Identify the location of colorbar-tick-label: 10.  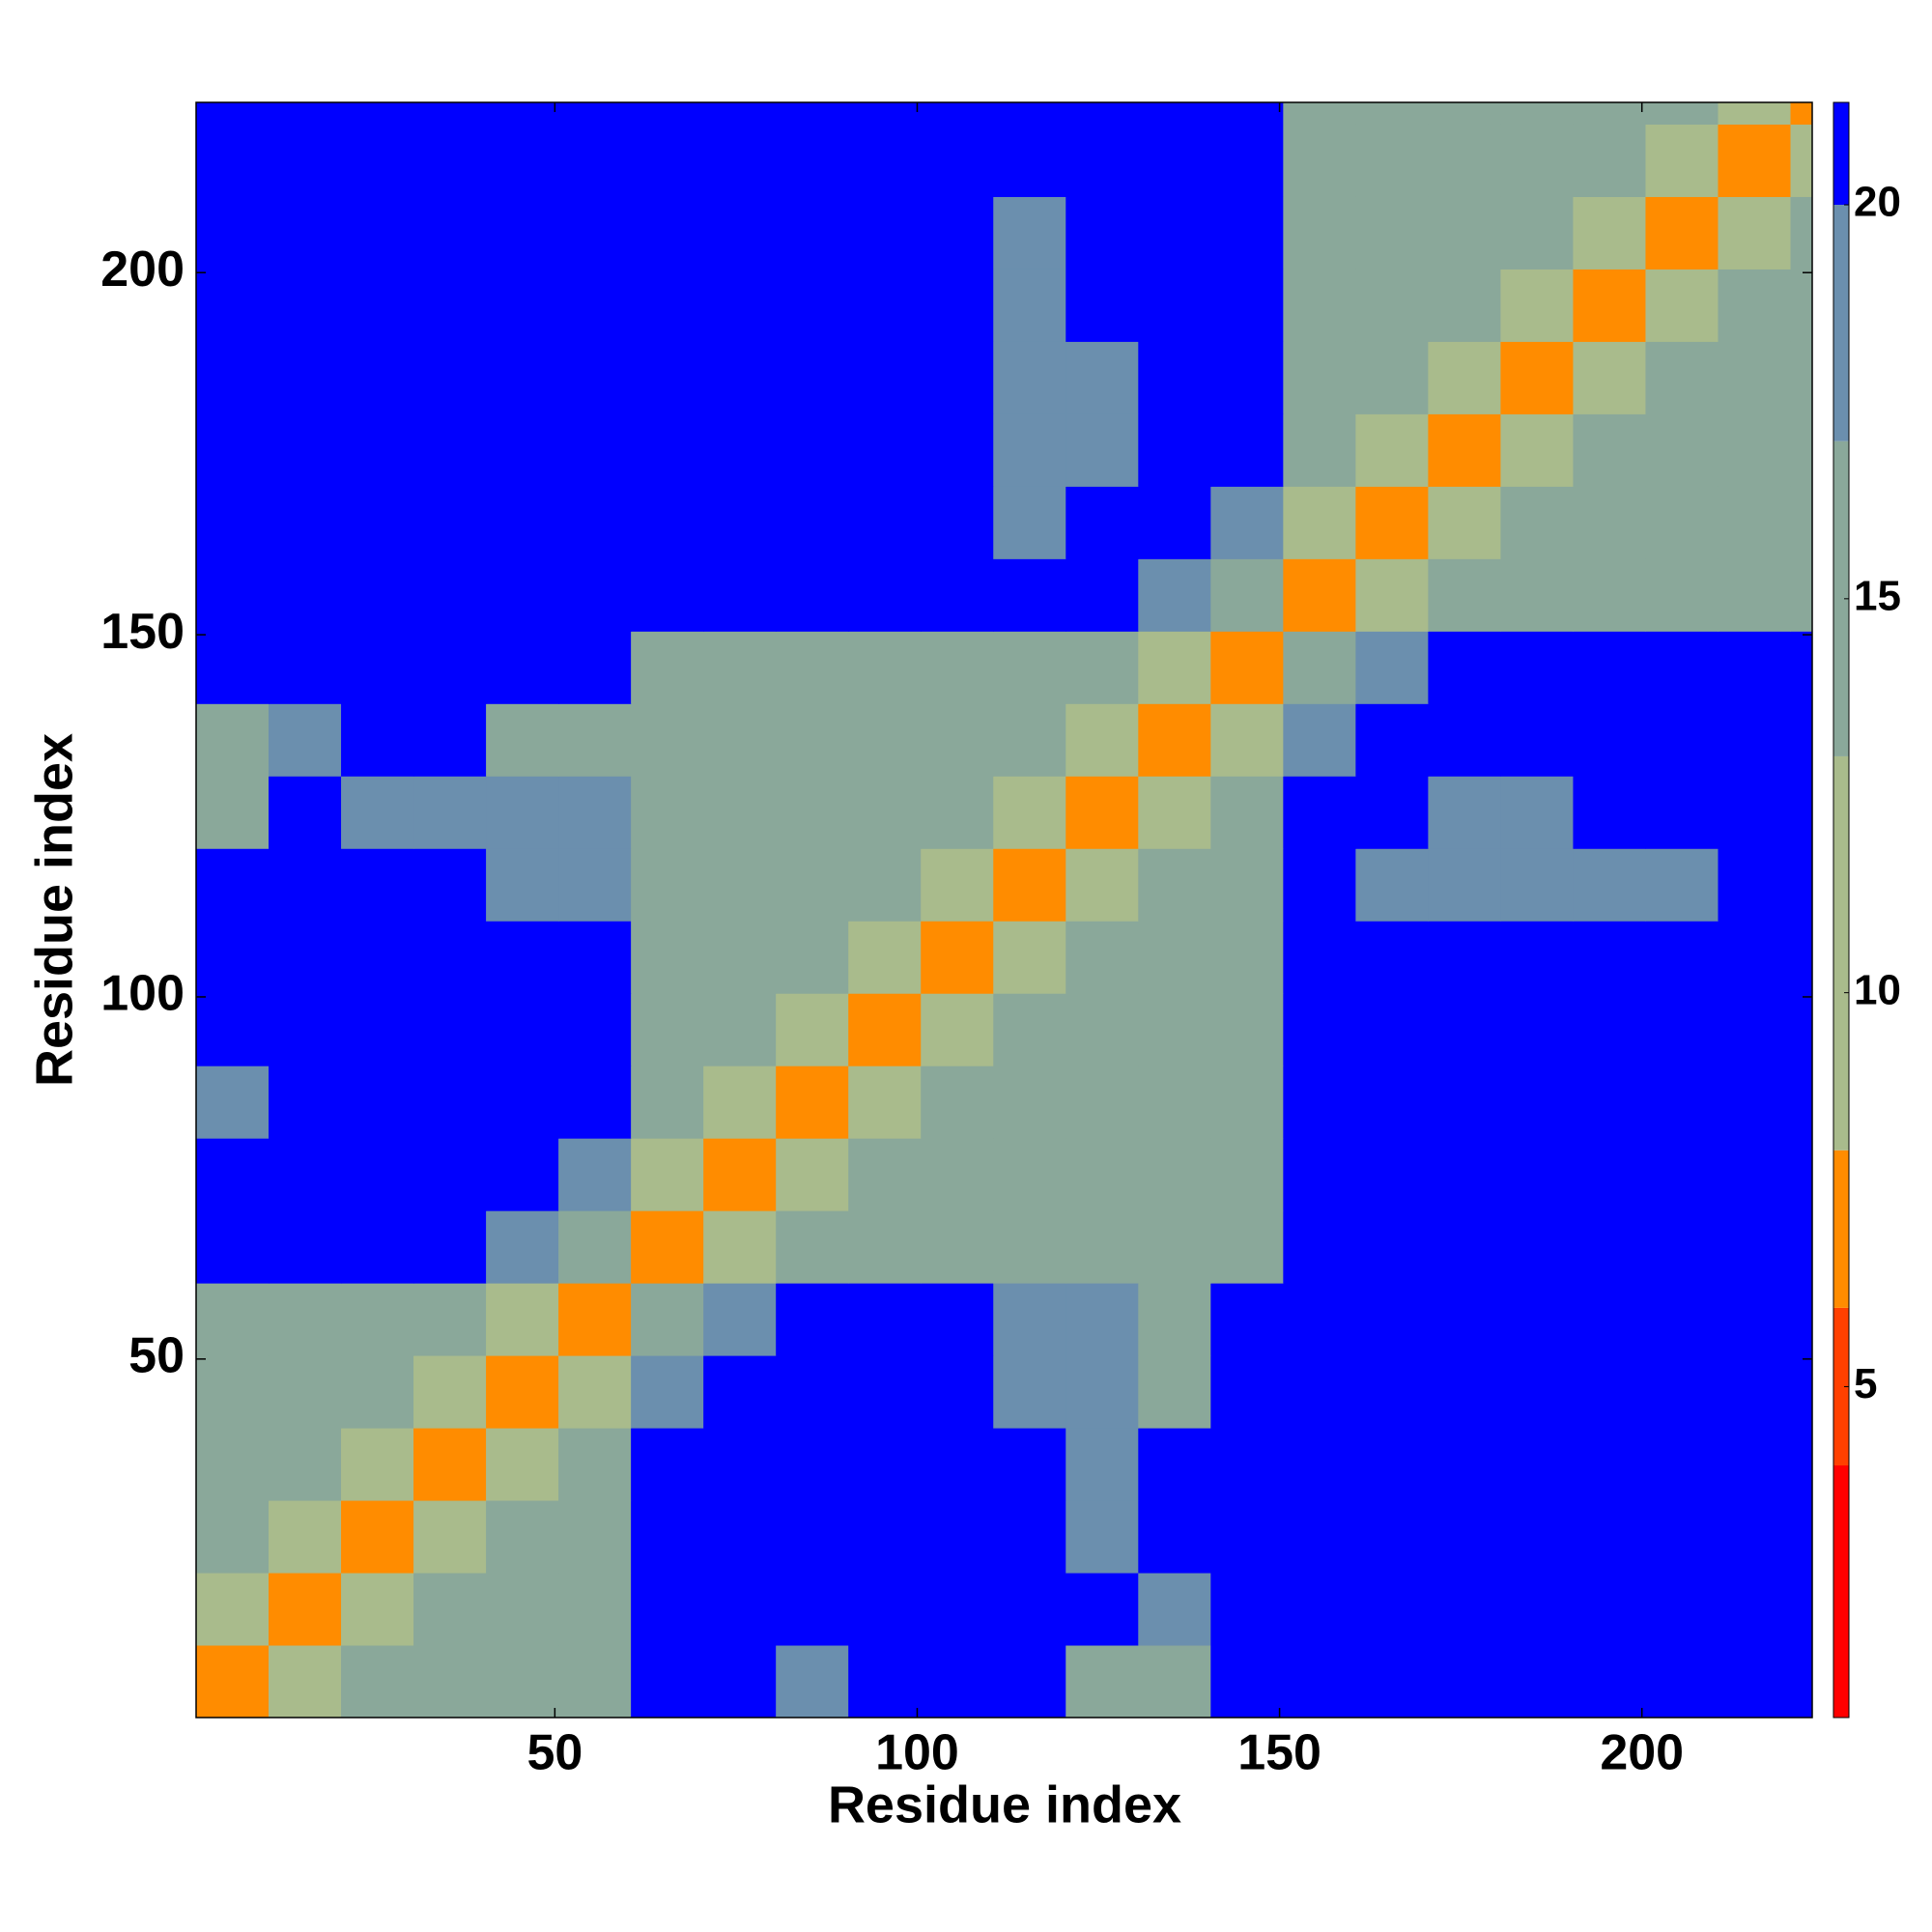
(1877, 989).